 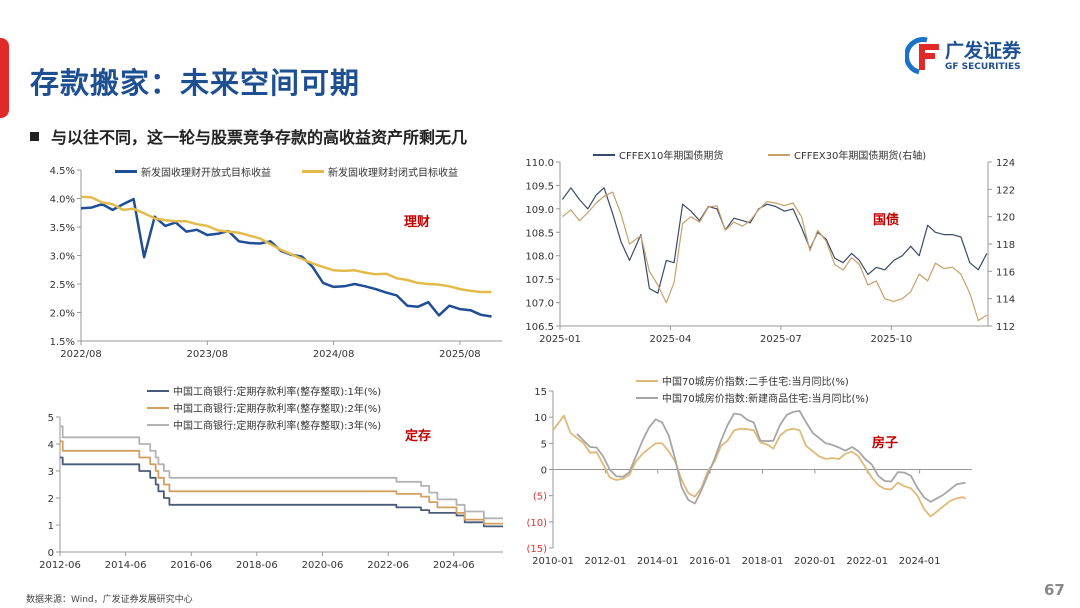 I want to click on y-tick-label: 108.5, so click(x=539, y=233).